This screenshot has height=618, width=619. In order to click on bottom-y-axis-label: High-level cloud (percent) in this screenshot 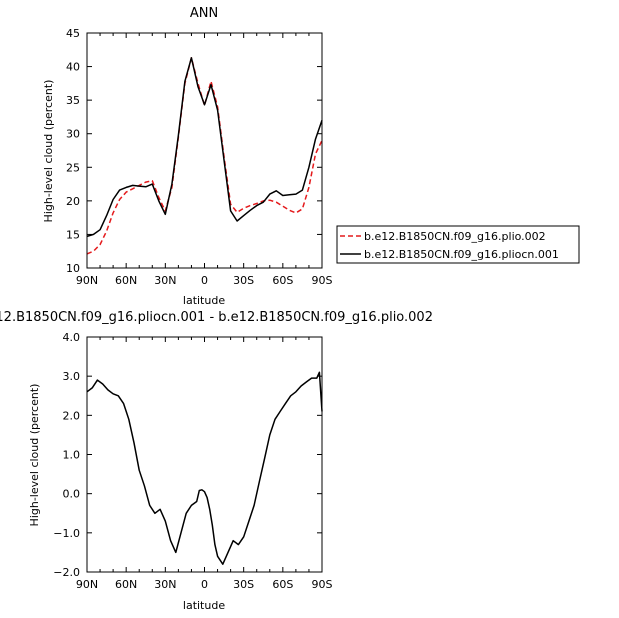, I will do `click(34, 455)`.